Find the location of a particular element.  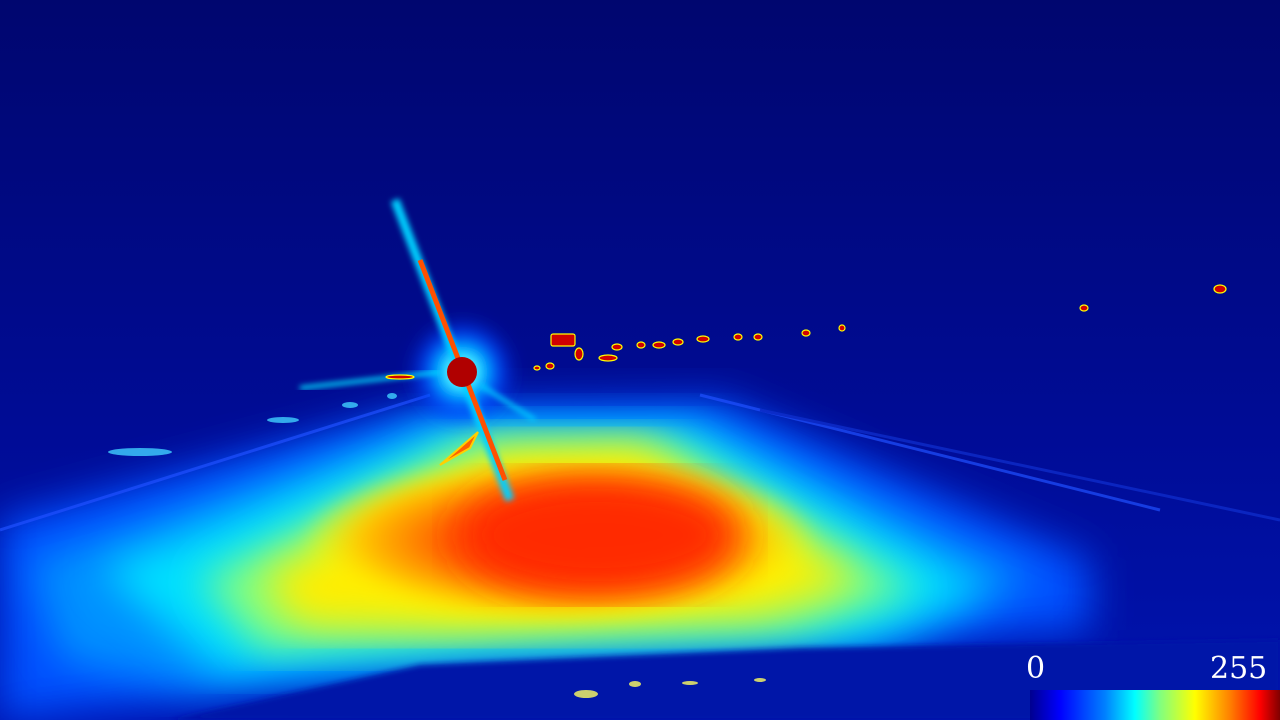

light-source is located at coordinates (462, 372).